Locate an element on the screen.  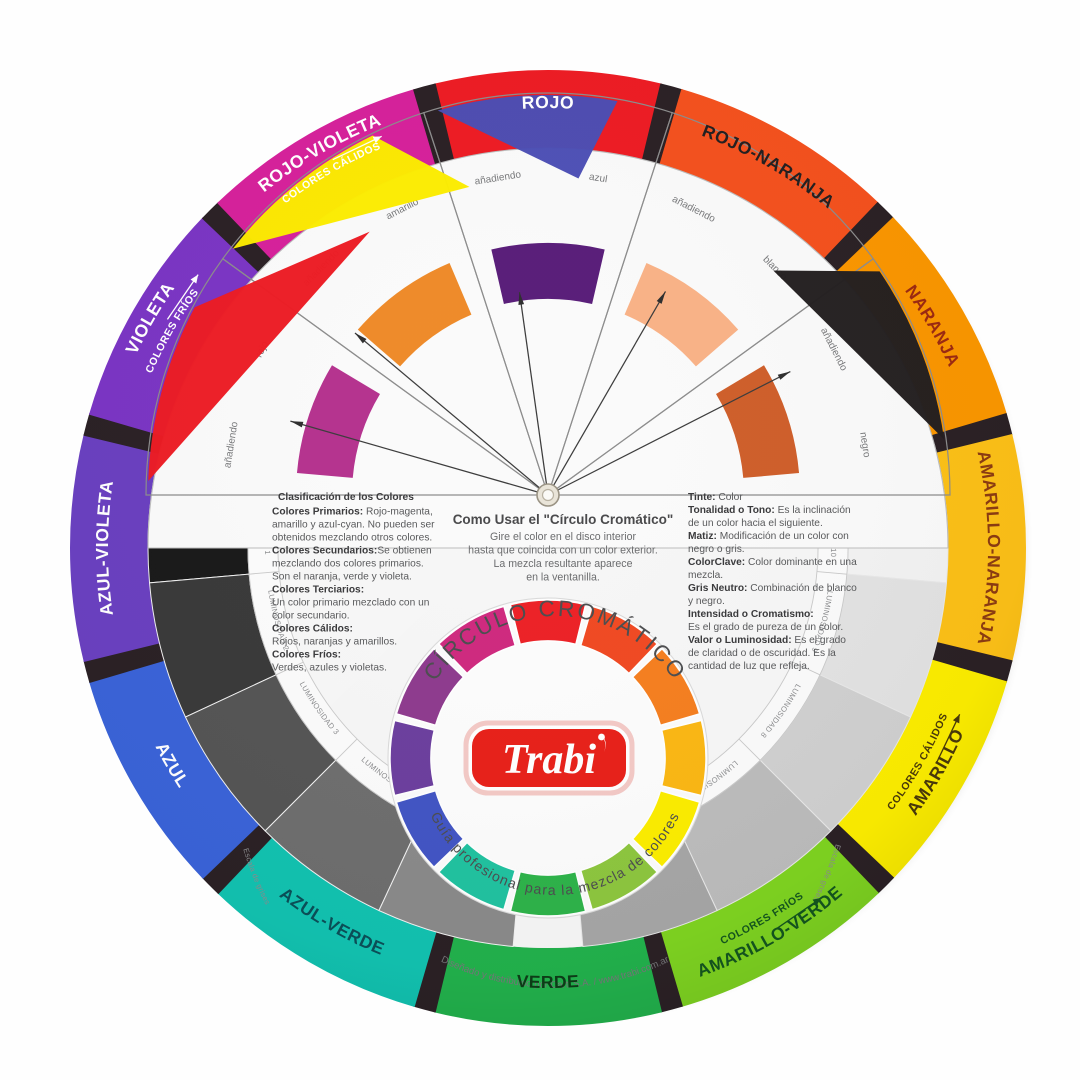
howto-line-0: Gire el color en el disco interior is located at coordinates (563, 537).